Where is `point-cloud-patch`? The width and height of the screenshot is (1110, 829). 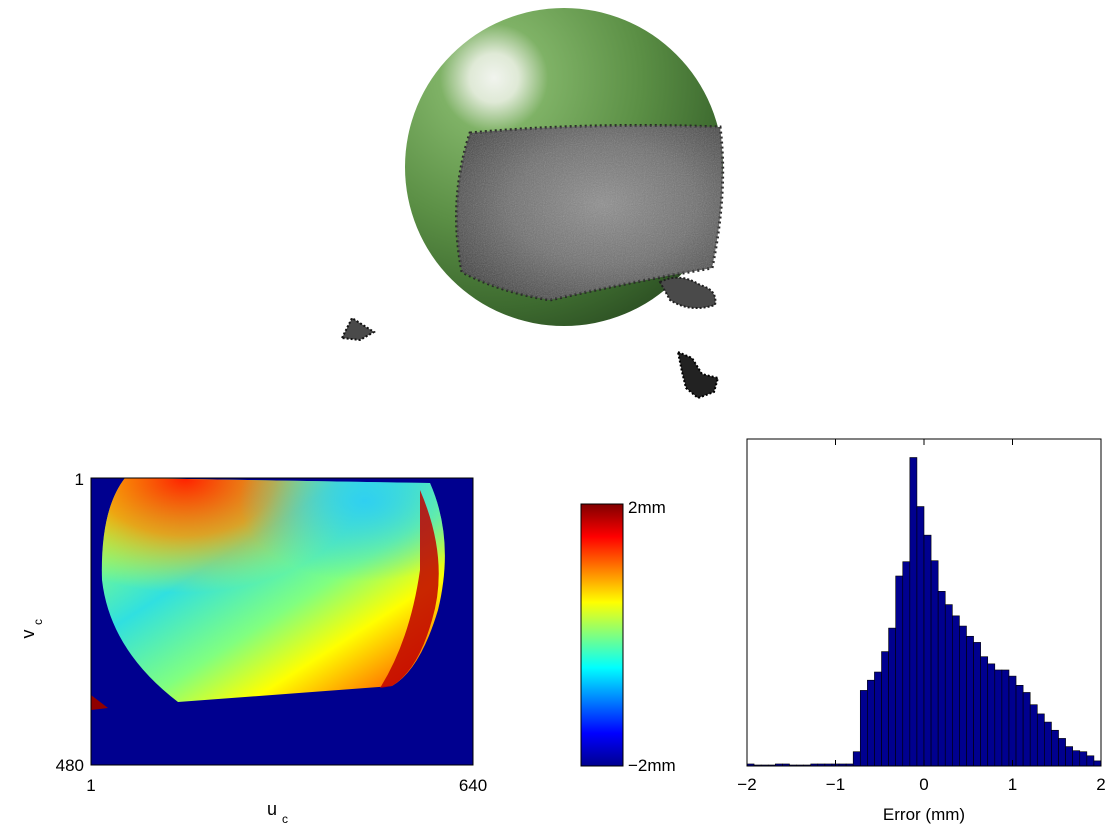 point-cloud-patch is located at coordinates (590, 216).